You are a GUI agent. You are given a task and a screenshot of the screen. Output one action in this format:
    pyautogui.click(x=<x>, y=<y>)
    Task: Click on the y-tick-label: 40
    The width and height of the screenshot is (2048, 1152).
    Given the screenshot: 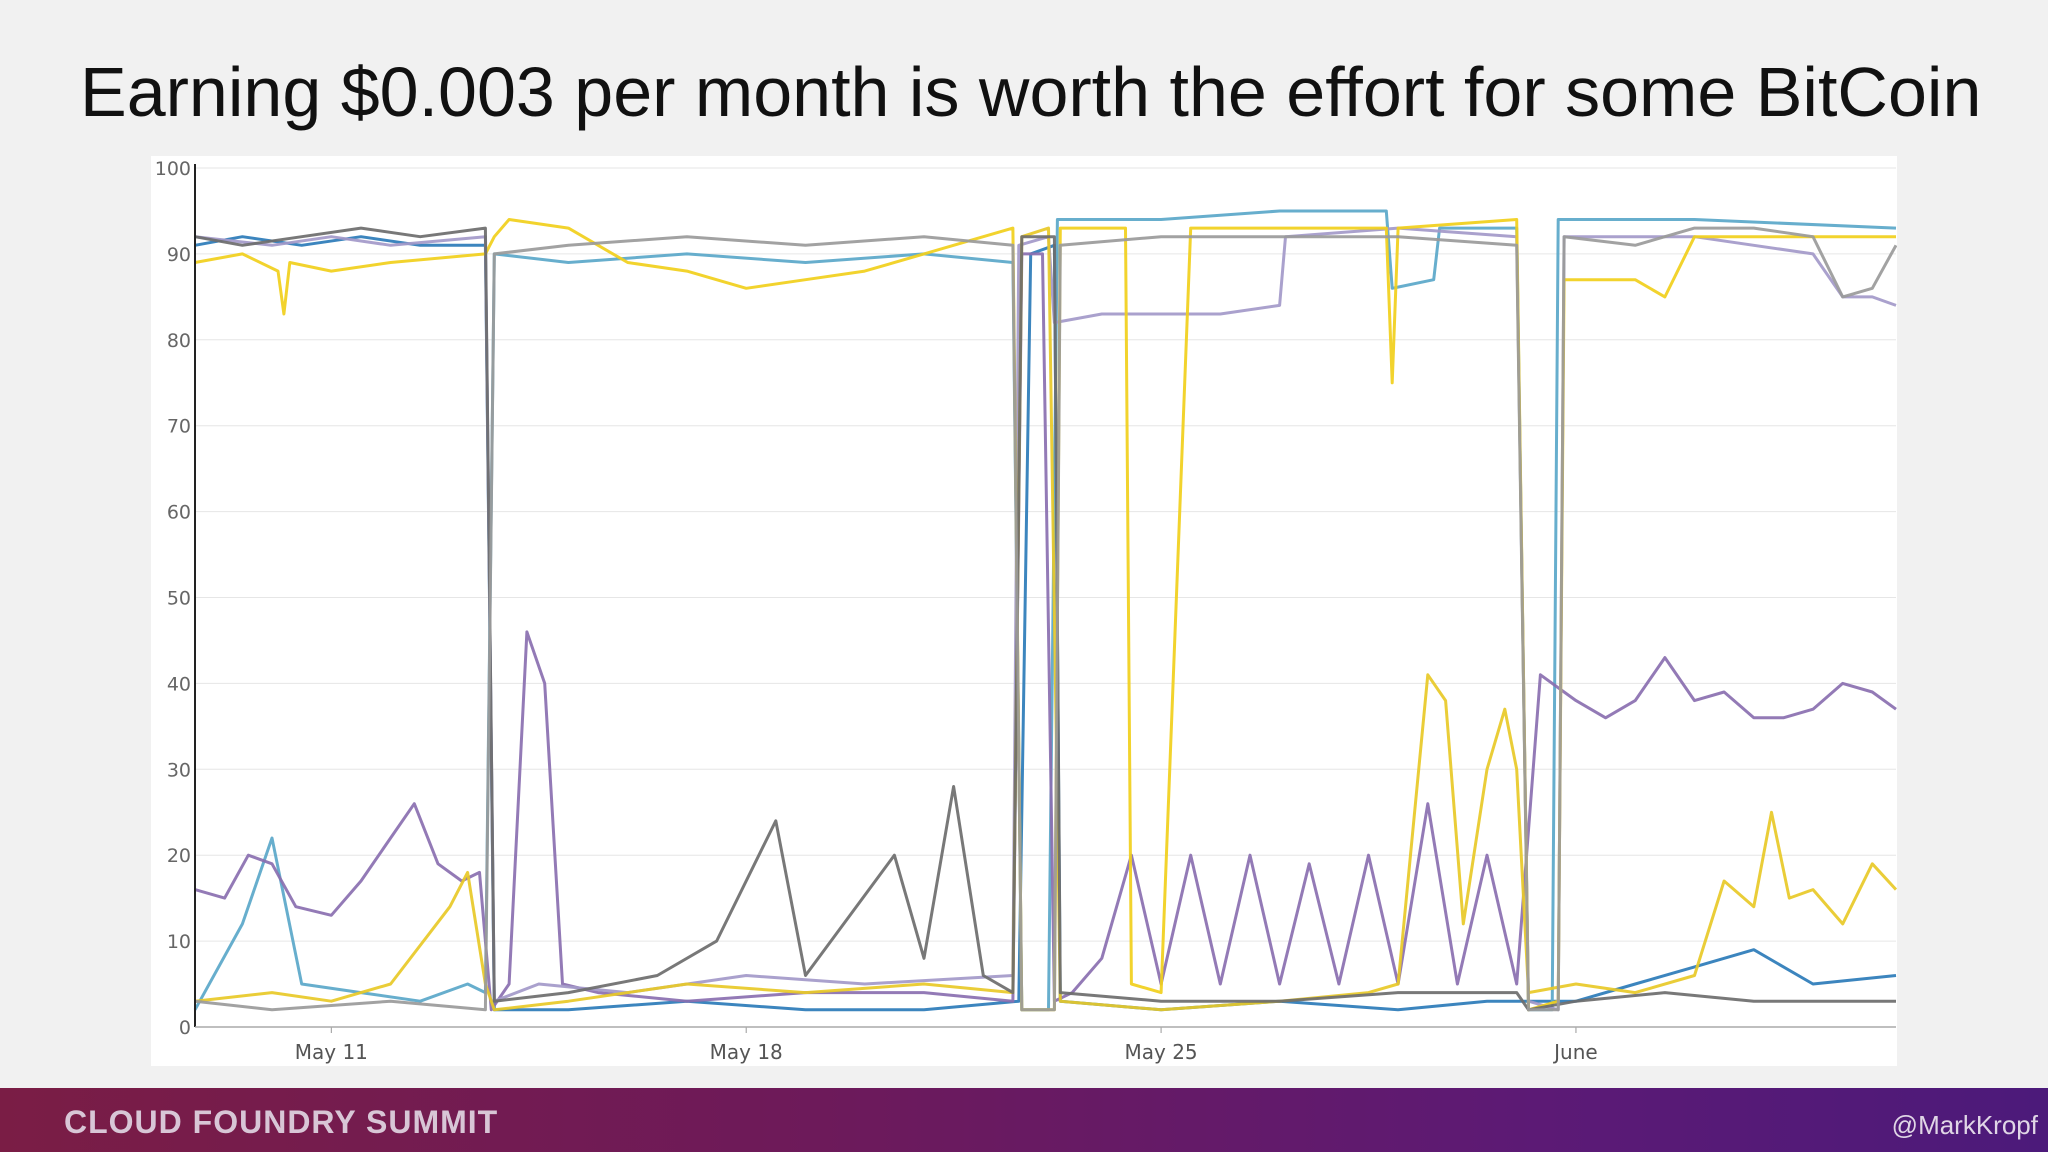 What is the action you would take?
    pyautogui.click(x=179, y=684)
    